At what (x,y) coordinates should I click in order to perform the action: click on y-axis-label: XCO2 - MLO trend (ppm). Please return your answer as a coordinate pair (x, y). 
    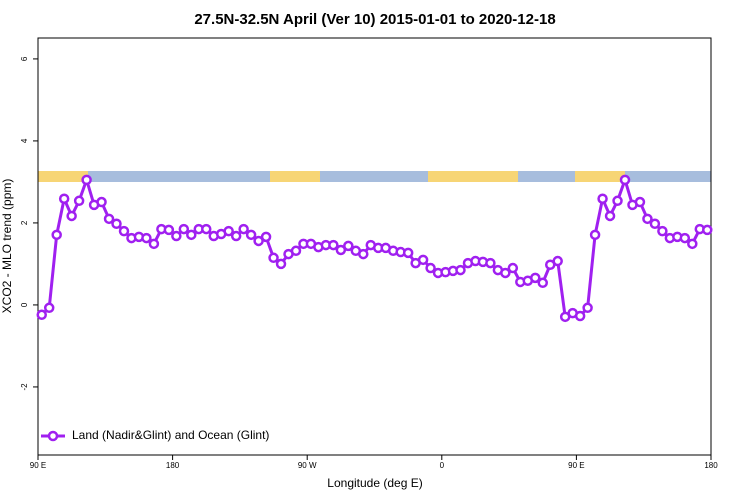
    Looking at the image, I should click on (7, 246).